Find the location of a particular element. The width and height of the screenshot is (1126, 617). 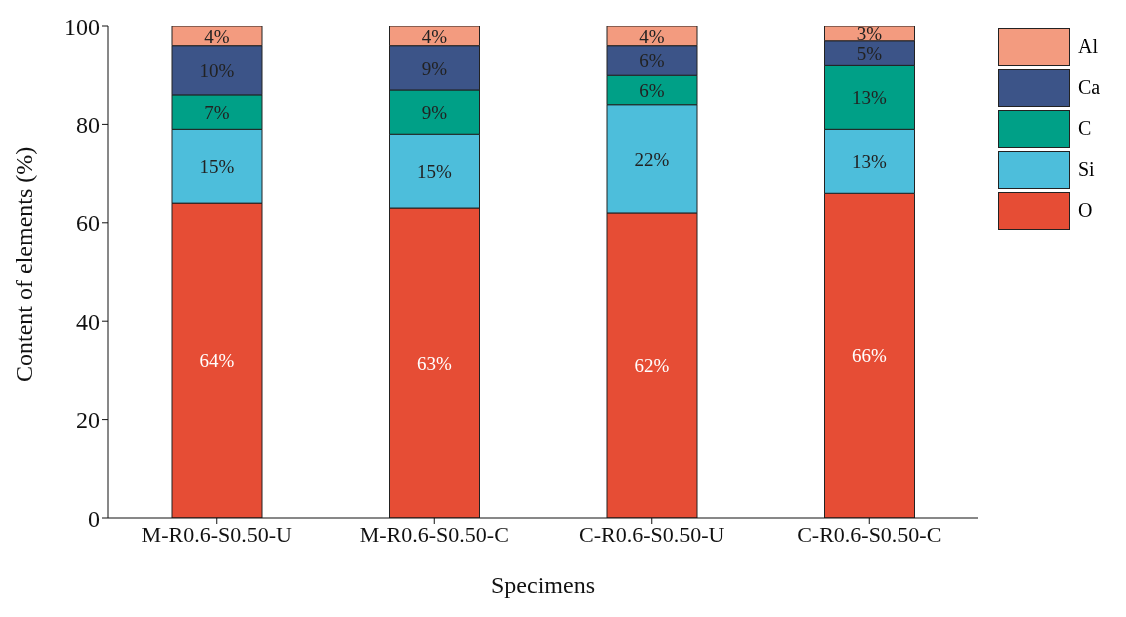

y-tick-label: 100 is located at coordinates (82, 26).